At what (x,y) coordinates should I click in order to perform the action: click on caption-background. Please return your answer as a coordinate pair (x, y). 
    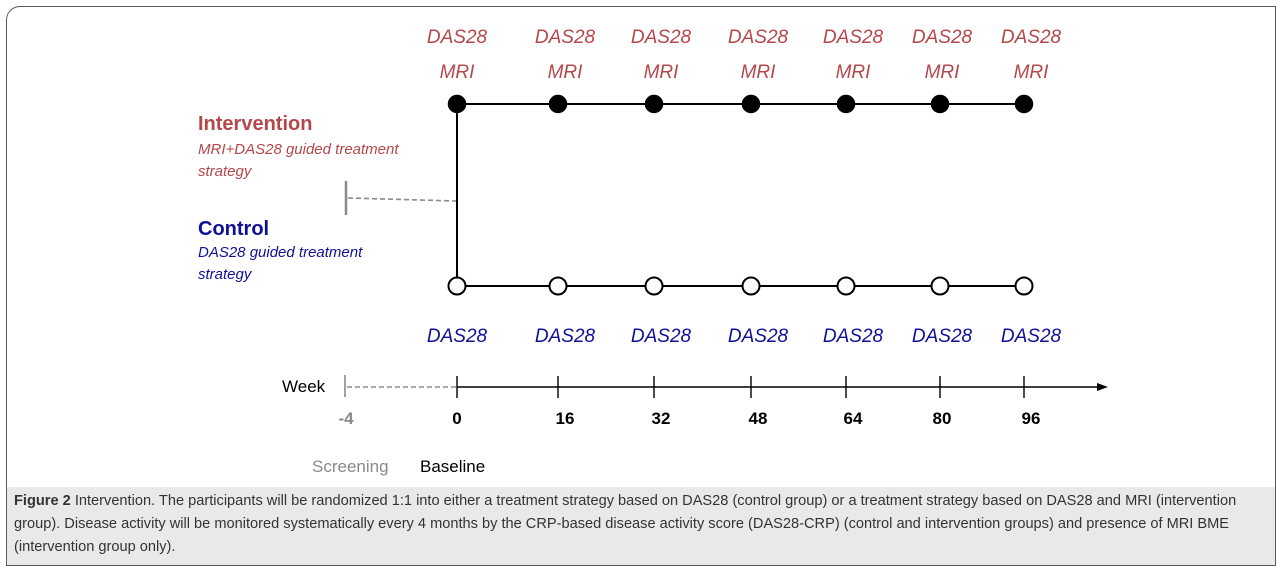
    Looking at the image, I should click on (641, 526).